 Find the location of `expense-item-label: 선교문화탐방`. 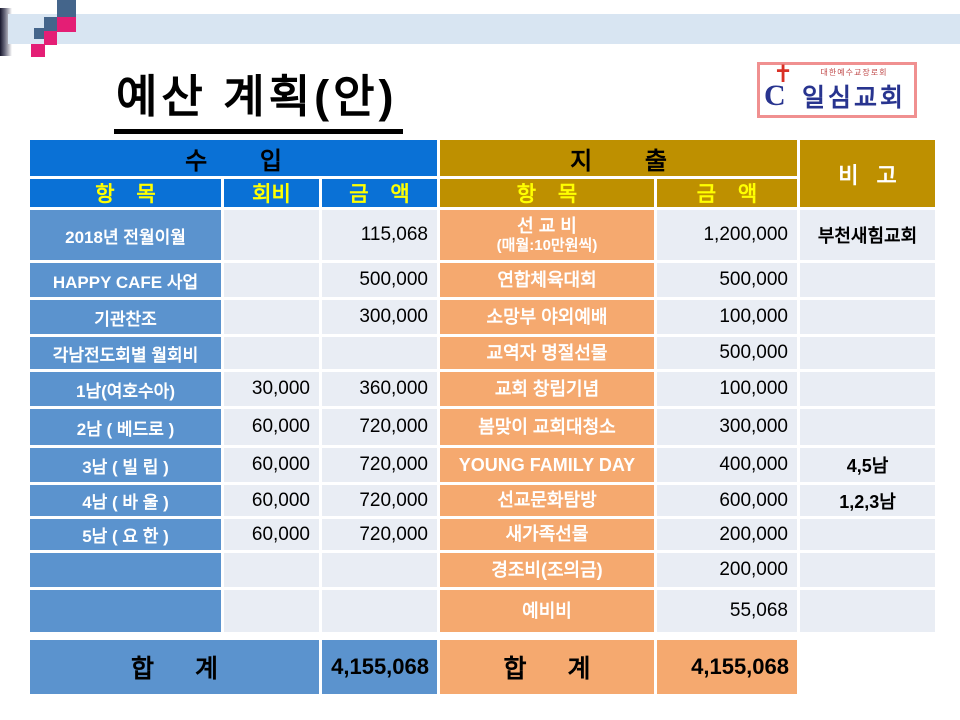

expense-item-label: 선교문화탐방 is located at coordinates (547, 500).